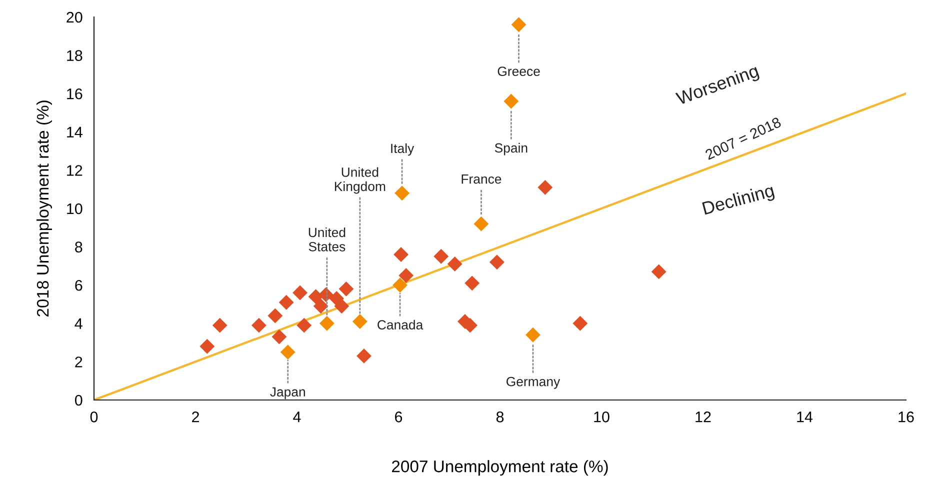 Image resolution: width=932 pixels, height=490 pixels. Describe the element at coordinates (482, 179) in the screenshot. I see `annotation: France` at that location.